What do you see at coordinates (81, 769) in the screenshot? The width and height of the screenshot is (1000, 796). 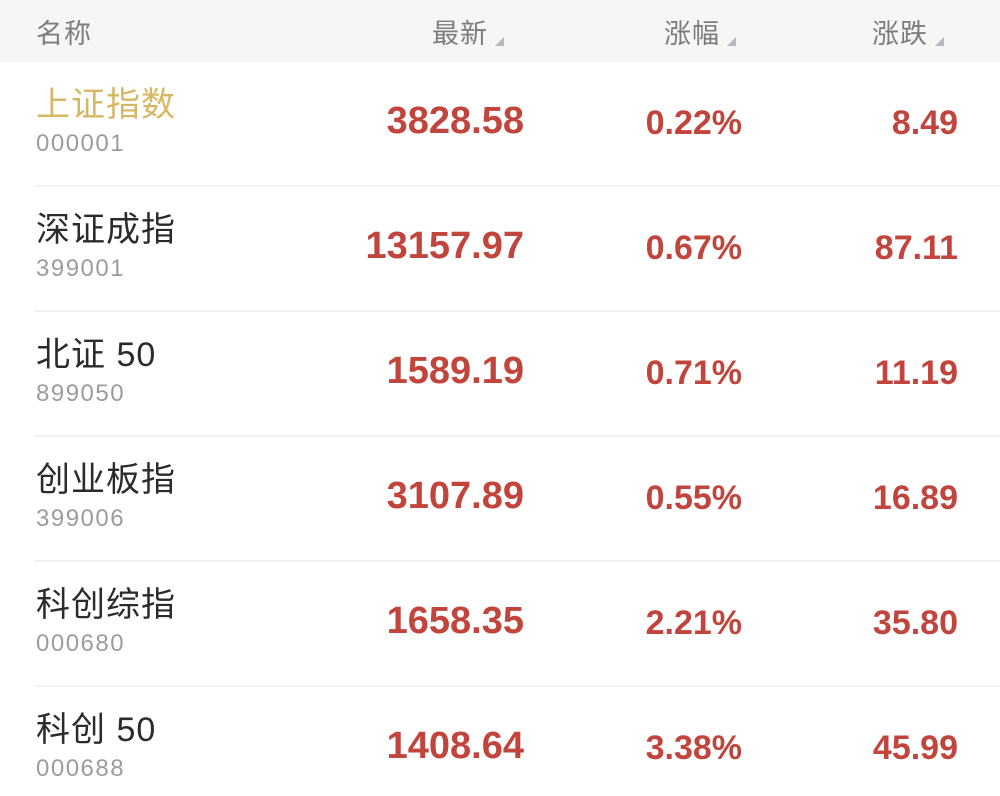 I see `index-code: 000688` at bounding box center [81, 769].